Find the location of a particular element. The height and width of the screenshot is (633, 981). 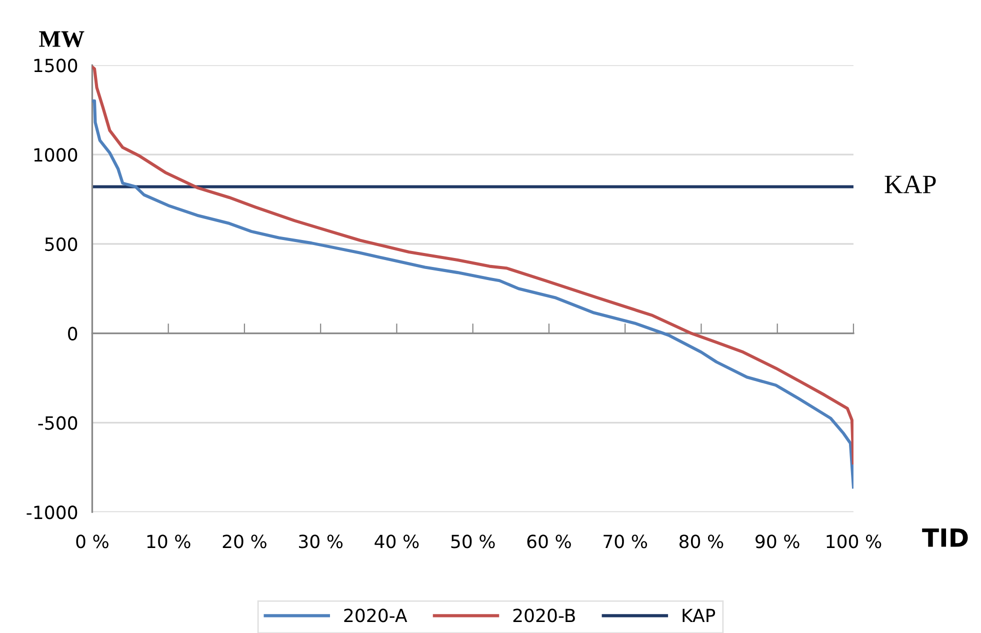

x-tick-label: 30 % is located at coordinates (321, 541).